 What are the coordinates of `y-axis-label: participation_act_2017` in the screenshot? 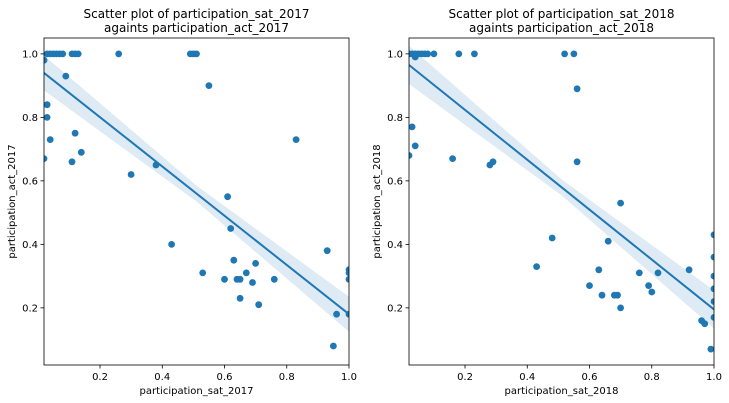 It's located at (12, 201).